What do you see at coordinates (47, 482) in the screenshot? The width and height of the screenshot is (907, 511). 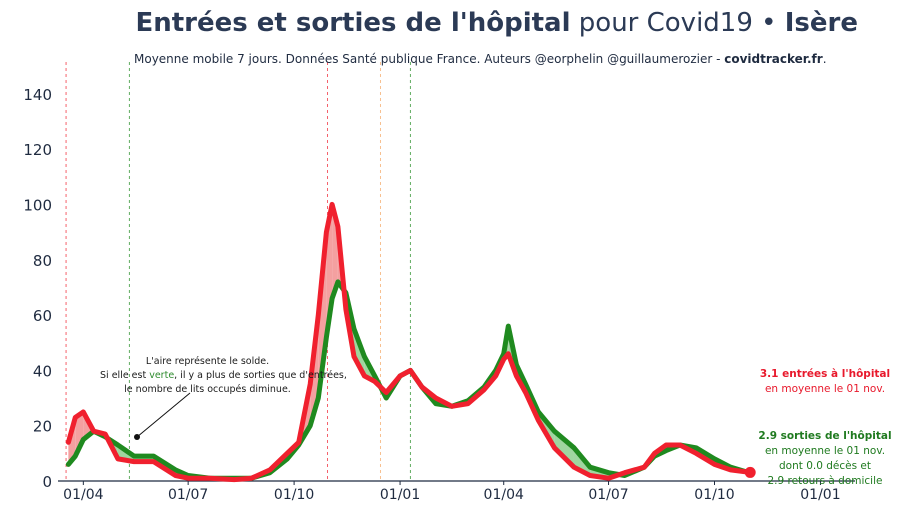 I see `y-tick-0: 0` at bounding box center [47, 482].